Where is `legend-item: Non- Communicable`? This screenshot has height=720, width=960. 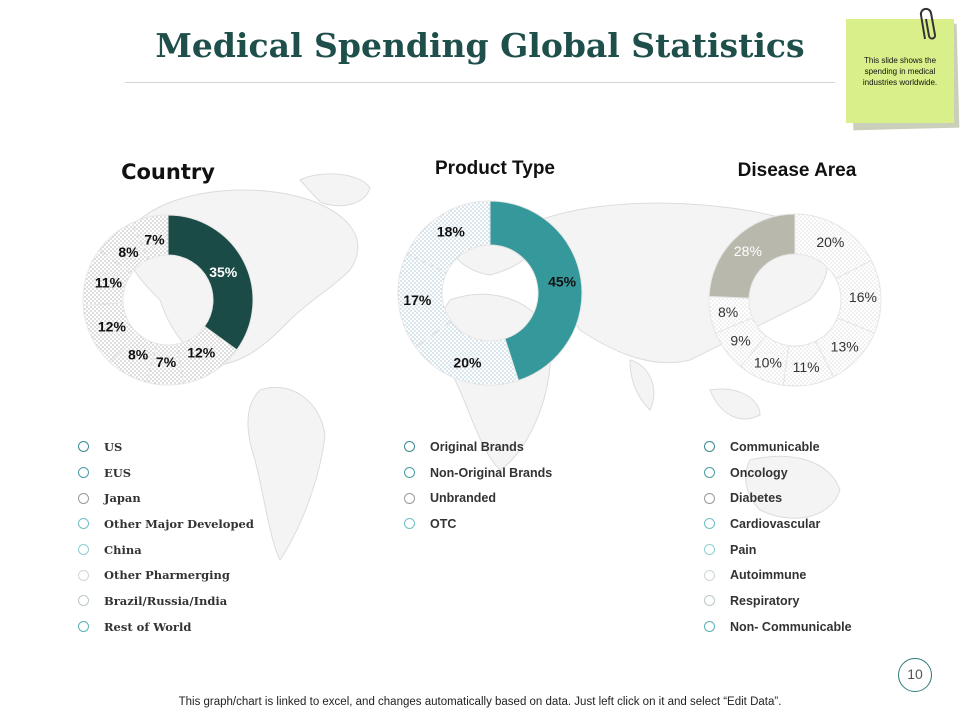 legend-item: Non- Communicable is located at coordinates (778, 627).